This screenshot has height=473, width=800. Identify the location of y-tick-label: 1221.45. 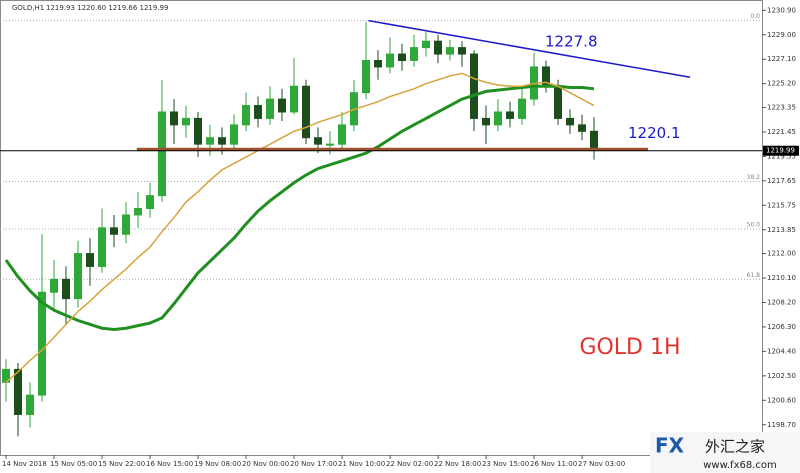
(781, 132).